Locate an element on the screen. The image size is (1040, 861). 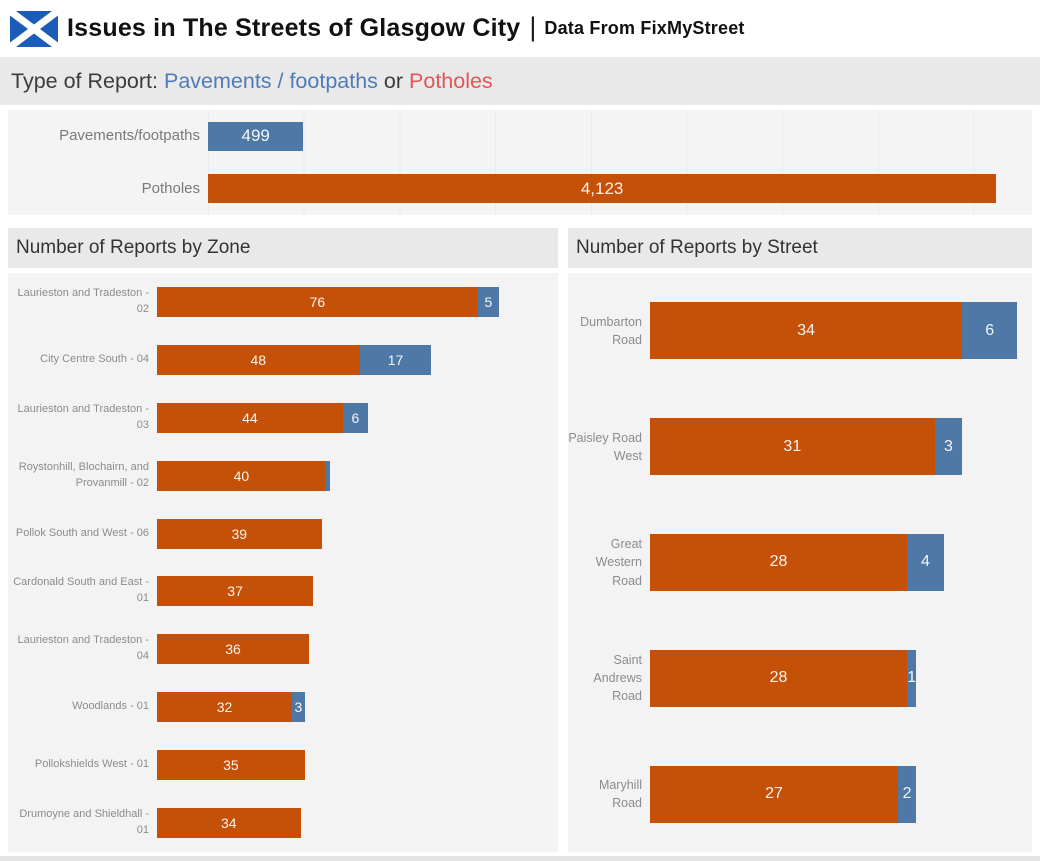
potholes-bar-segment: 40 is located at coordinates (241, 475).